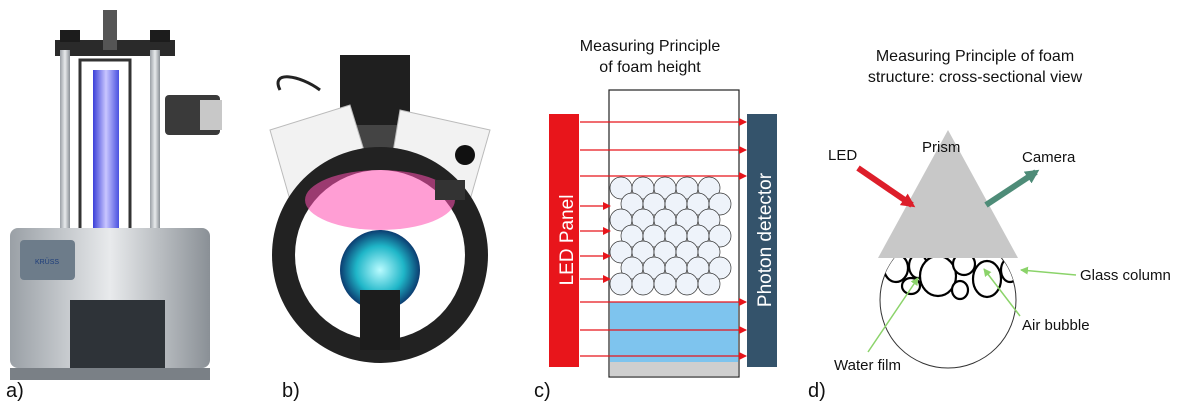 The height and width of the screenshot is (419, 1197). I want to click on column-base, so click(674, 369).